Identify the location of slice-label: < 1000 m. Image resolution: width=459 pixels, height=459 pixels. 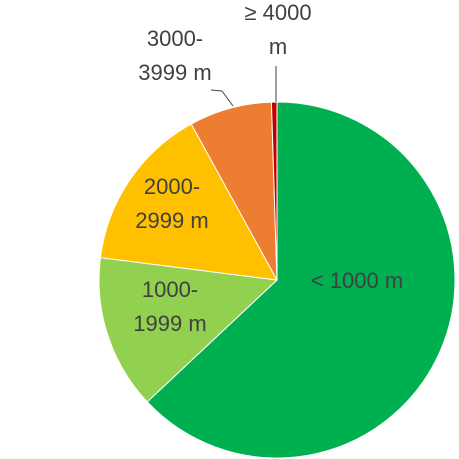
(357, 280).